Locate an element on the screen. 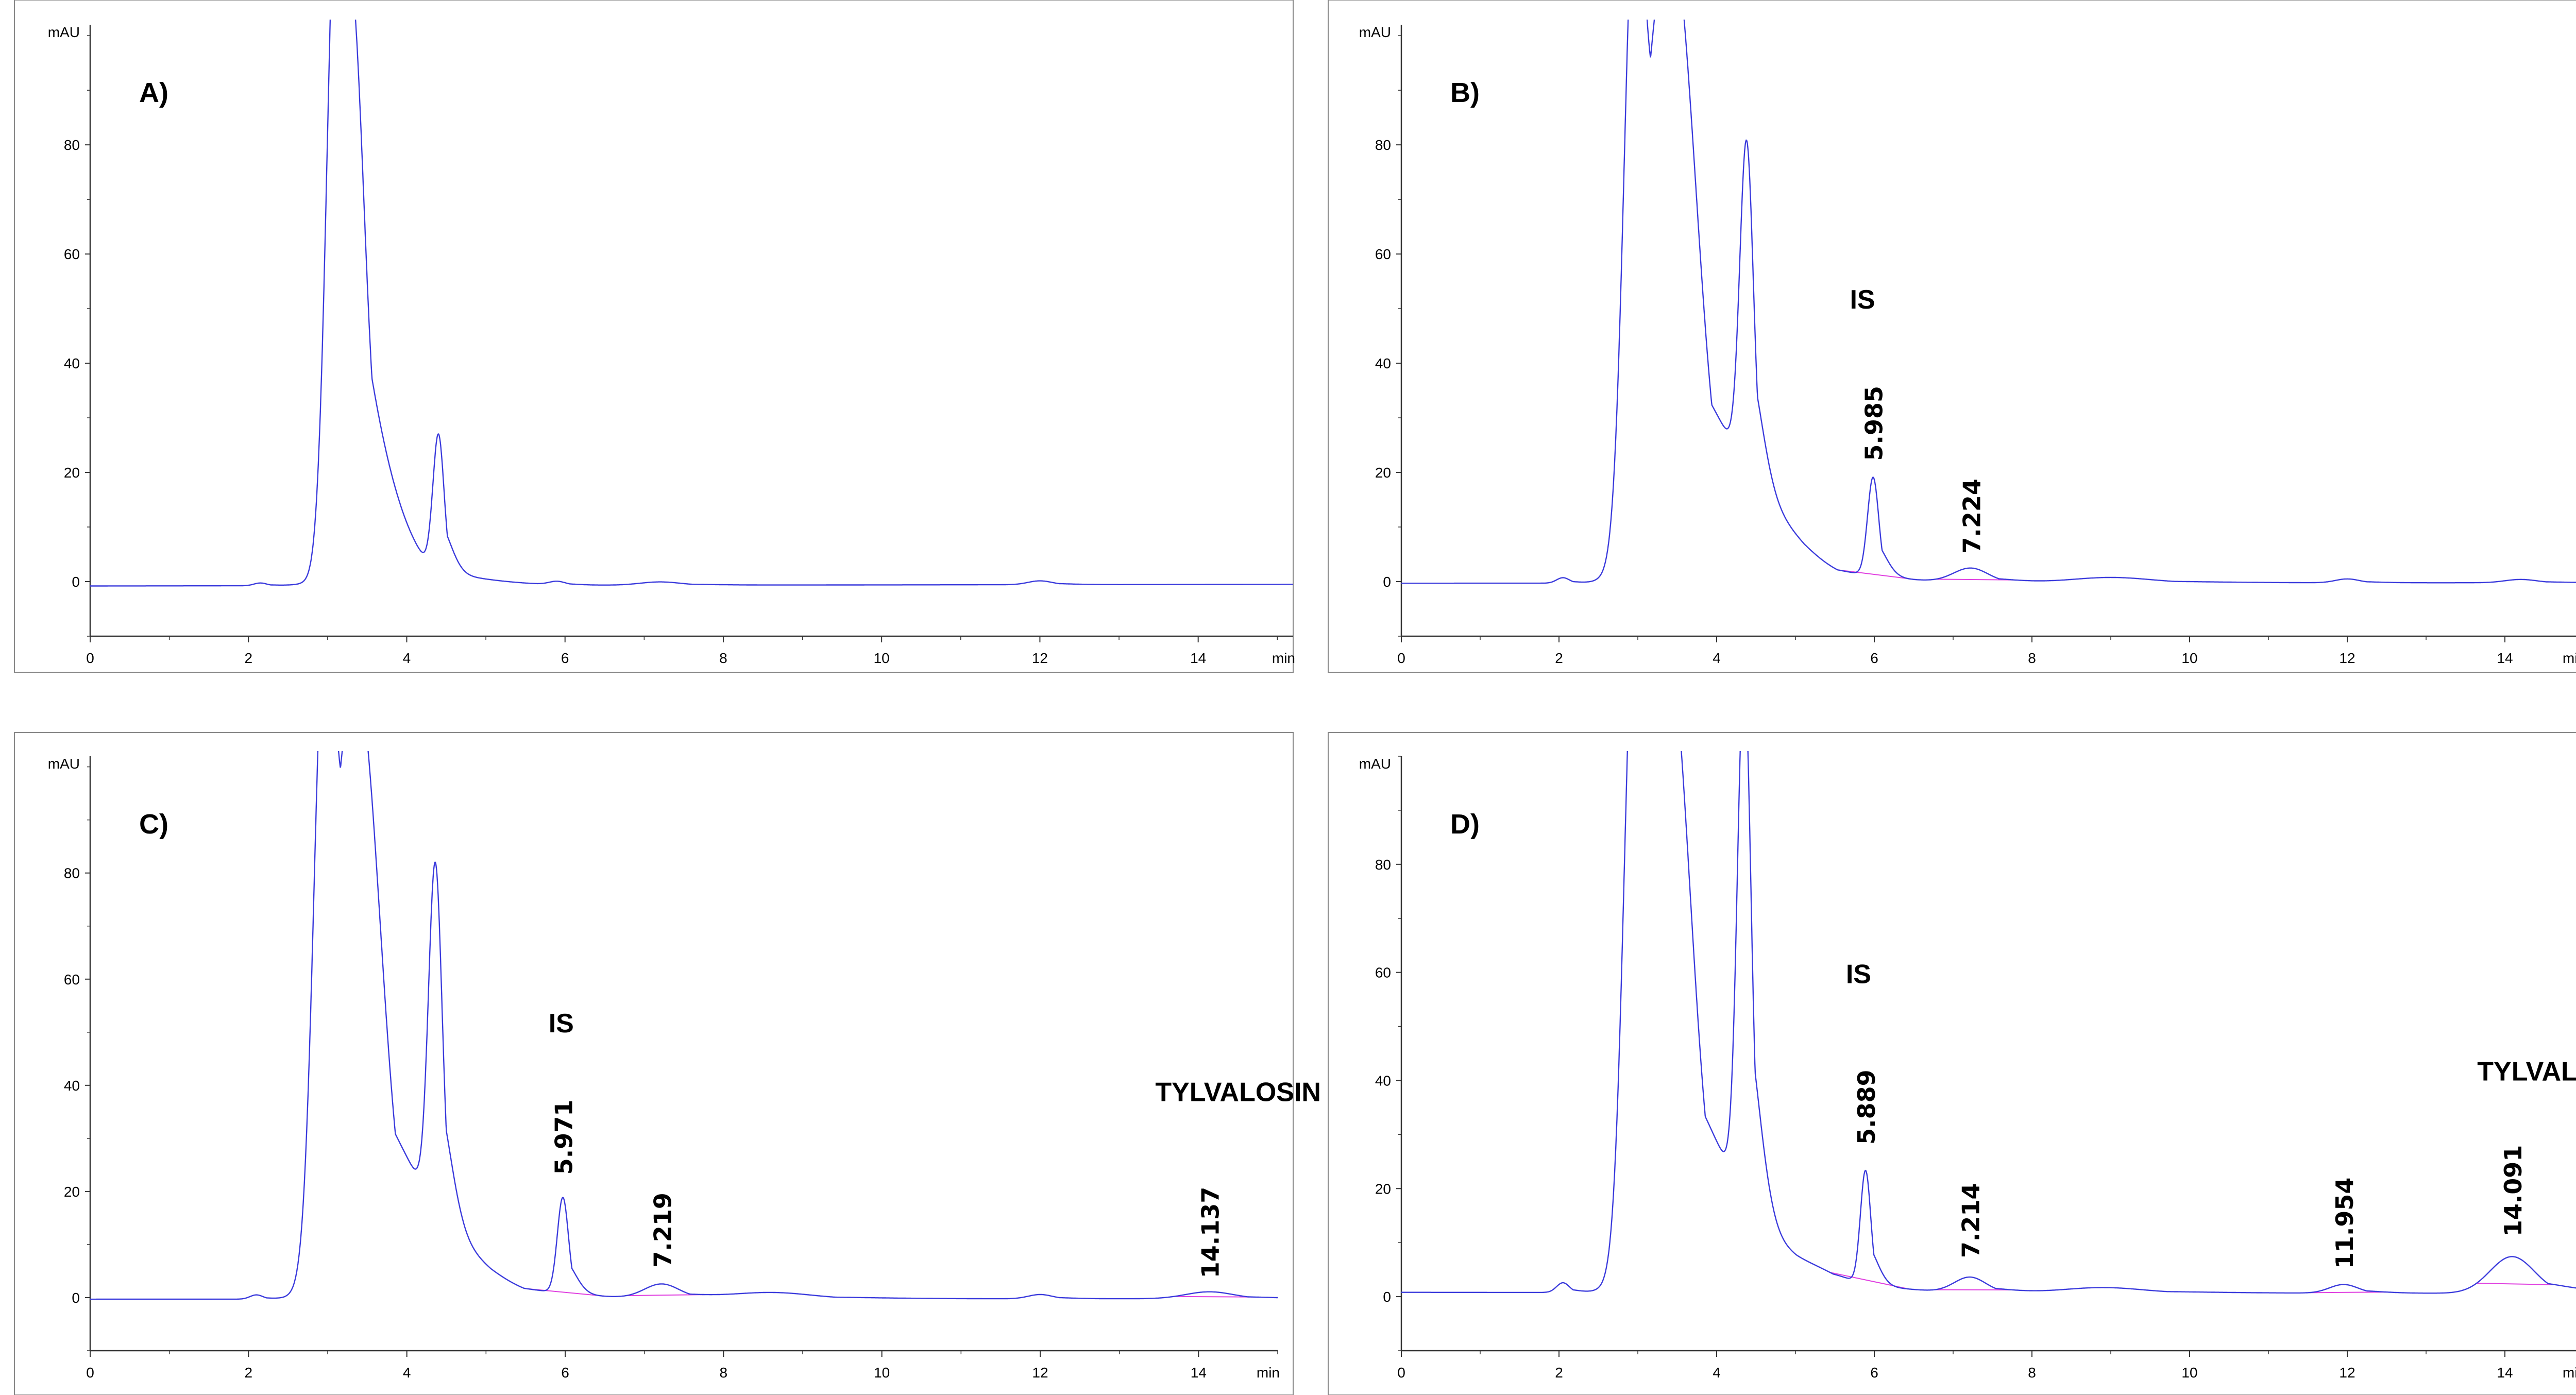 Image resolution: width=2576 pixels, height=1395 pixels. panel-c-y-tick-label: 40 is located at coordinates (72, 1086).